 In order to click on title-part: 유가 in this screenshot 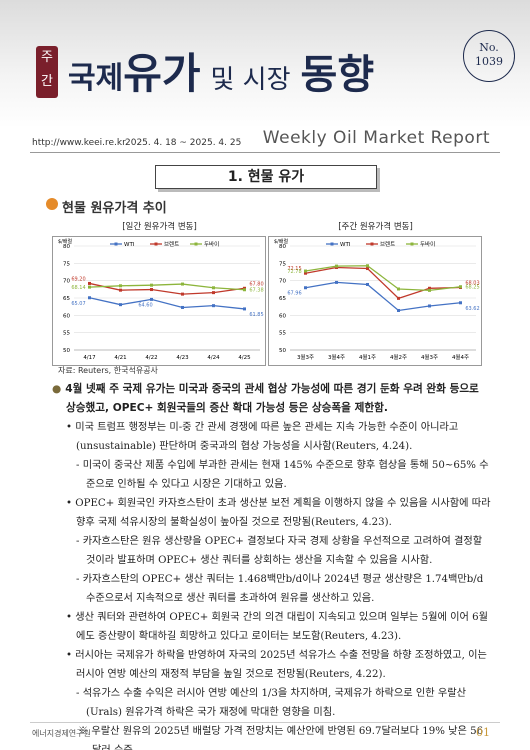, I will do `click(162, 73)`.